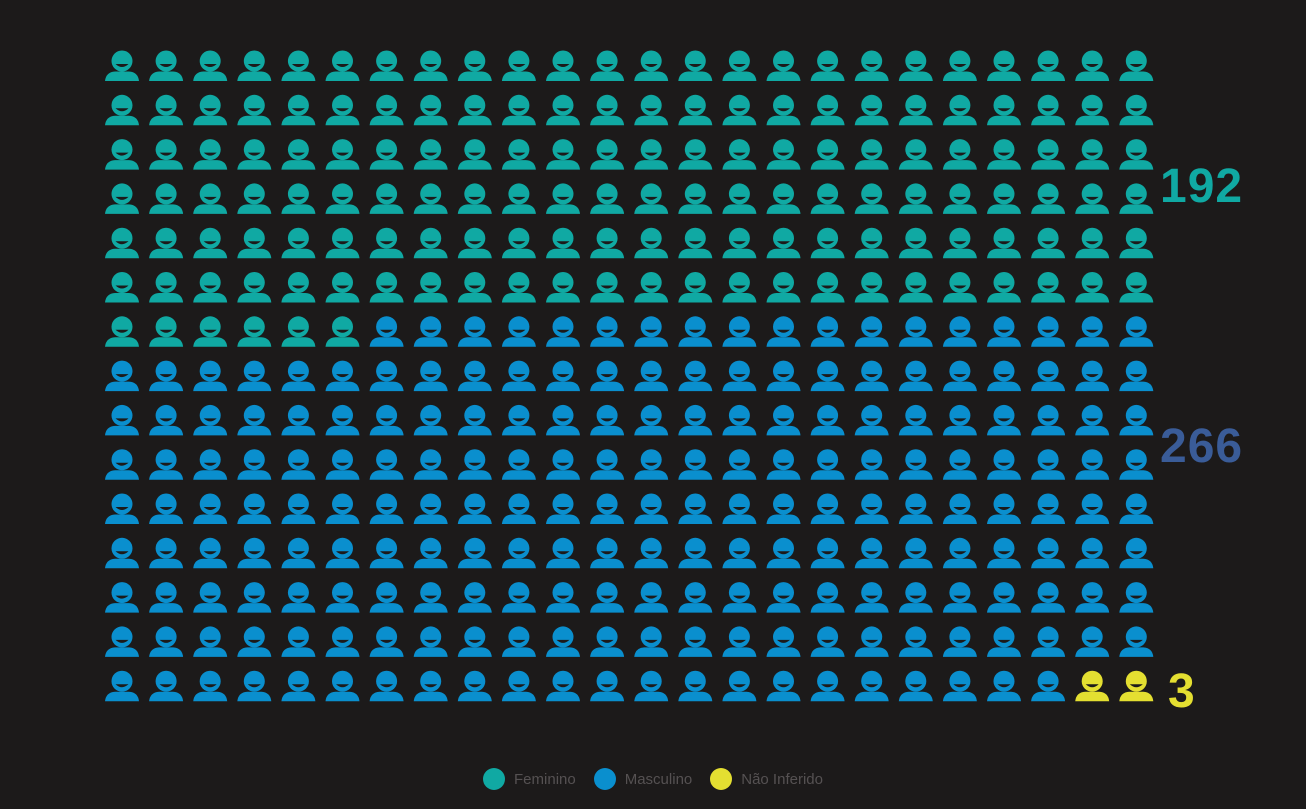 This screenshot has width=1306, height=809. I want to click on legend-swatch-nao-inferido, so click(721, 779).